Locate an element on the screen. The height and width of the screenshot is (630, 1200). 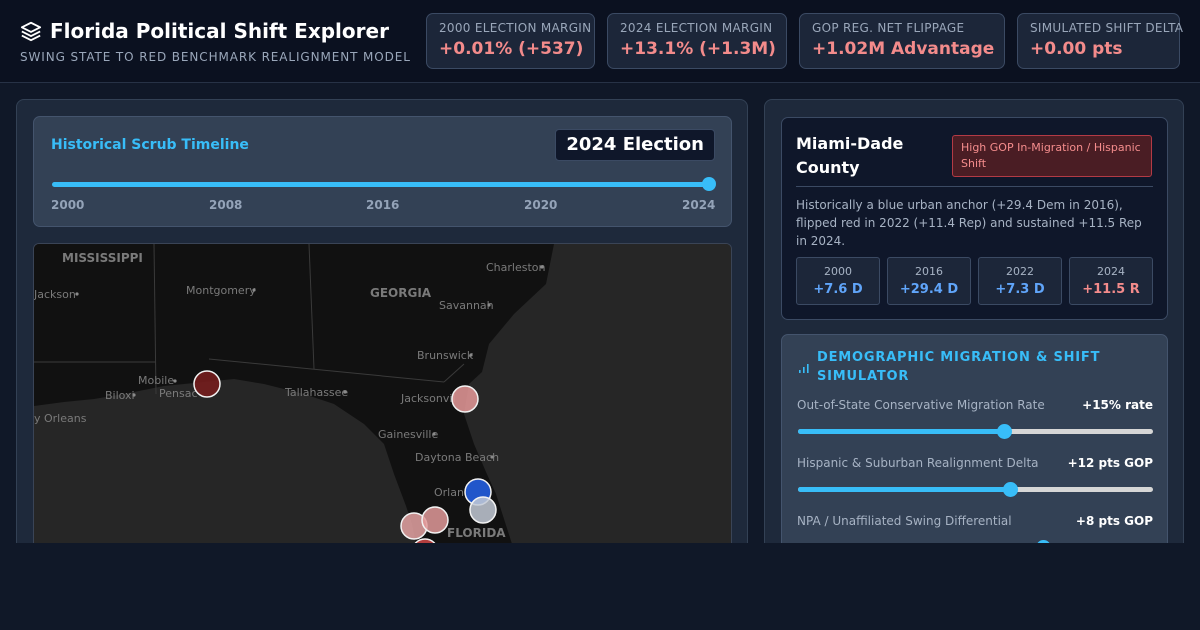
stat-simulated-delta: SIMULATED SHIFT DELTA +0.00 pts is located at coordinates (1100, 41).